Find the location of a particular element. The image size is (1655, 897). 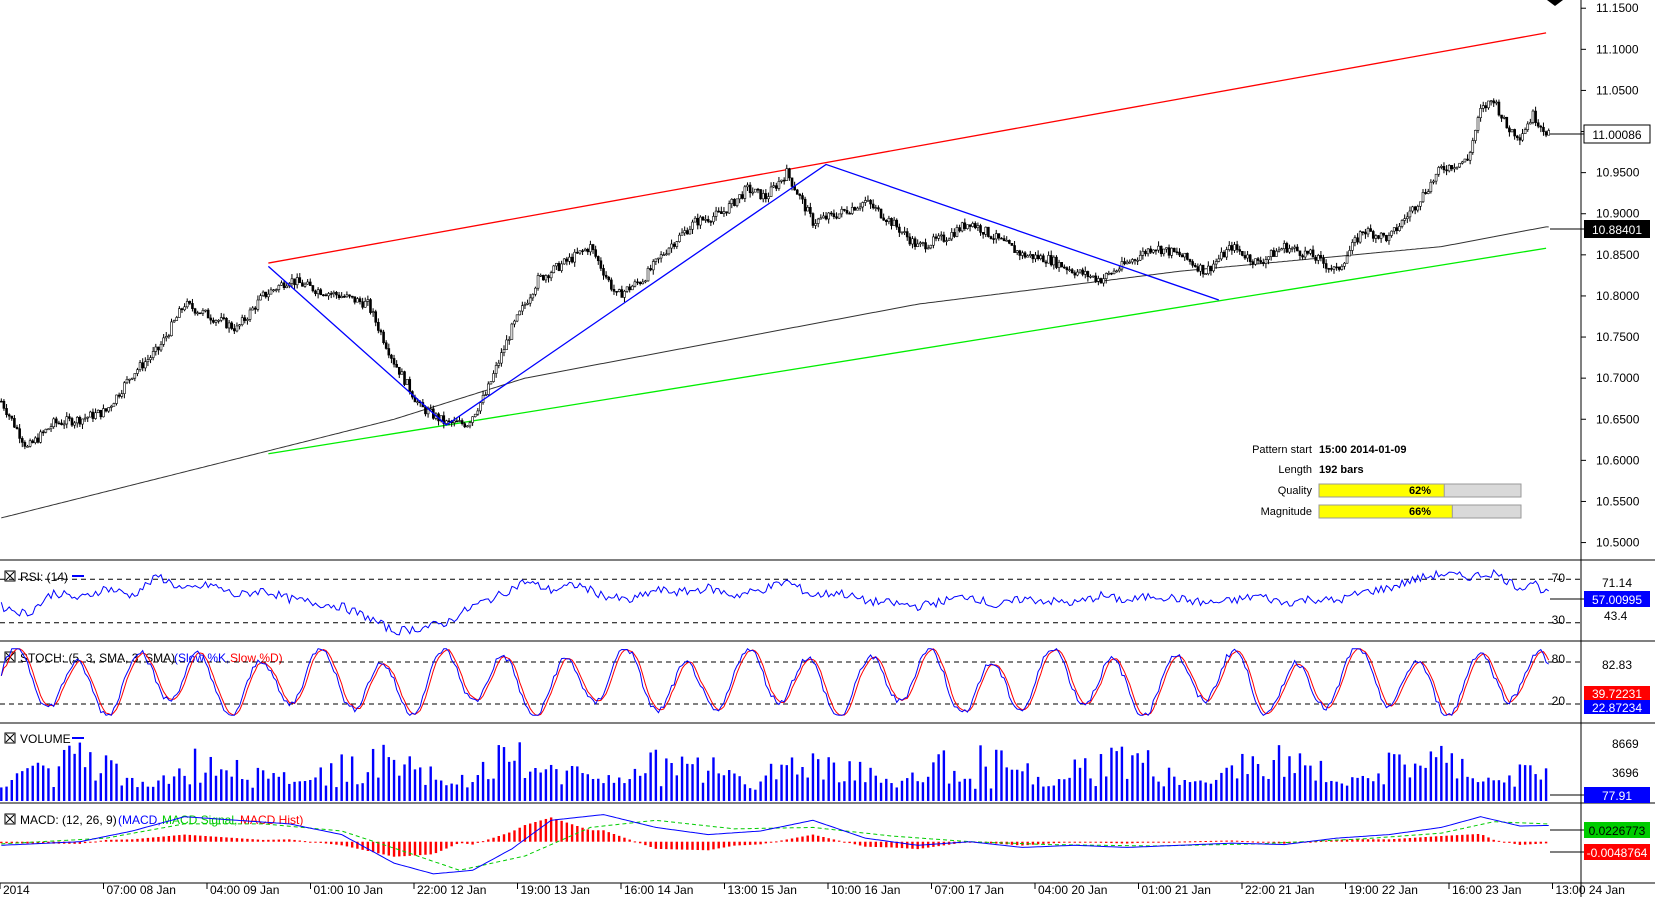

rsi-close-icon is located at coordinates (10, 576).